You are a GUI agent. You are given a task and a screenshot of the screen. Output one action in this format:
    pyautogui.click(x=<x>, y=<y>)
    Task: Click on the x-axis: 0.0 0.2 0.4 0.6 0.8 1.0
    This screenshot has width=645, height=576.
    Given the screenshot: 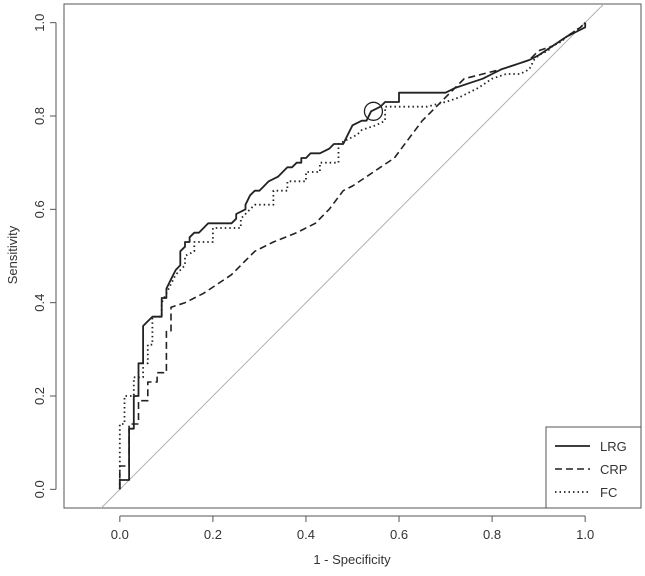 What is the action you would take?
    pyautogui.click(x=352, y=528)
    